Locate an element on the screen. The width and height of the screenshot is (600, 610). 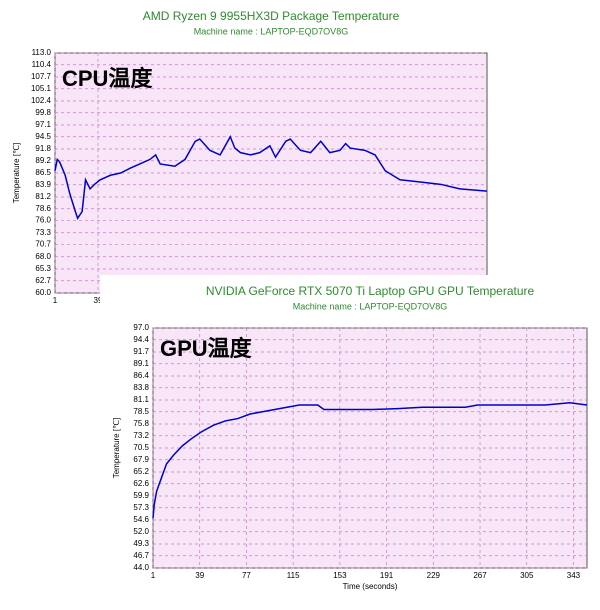
annotation: GPU温度 is located at coordinates (206, 348).